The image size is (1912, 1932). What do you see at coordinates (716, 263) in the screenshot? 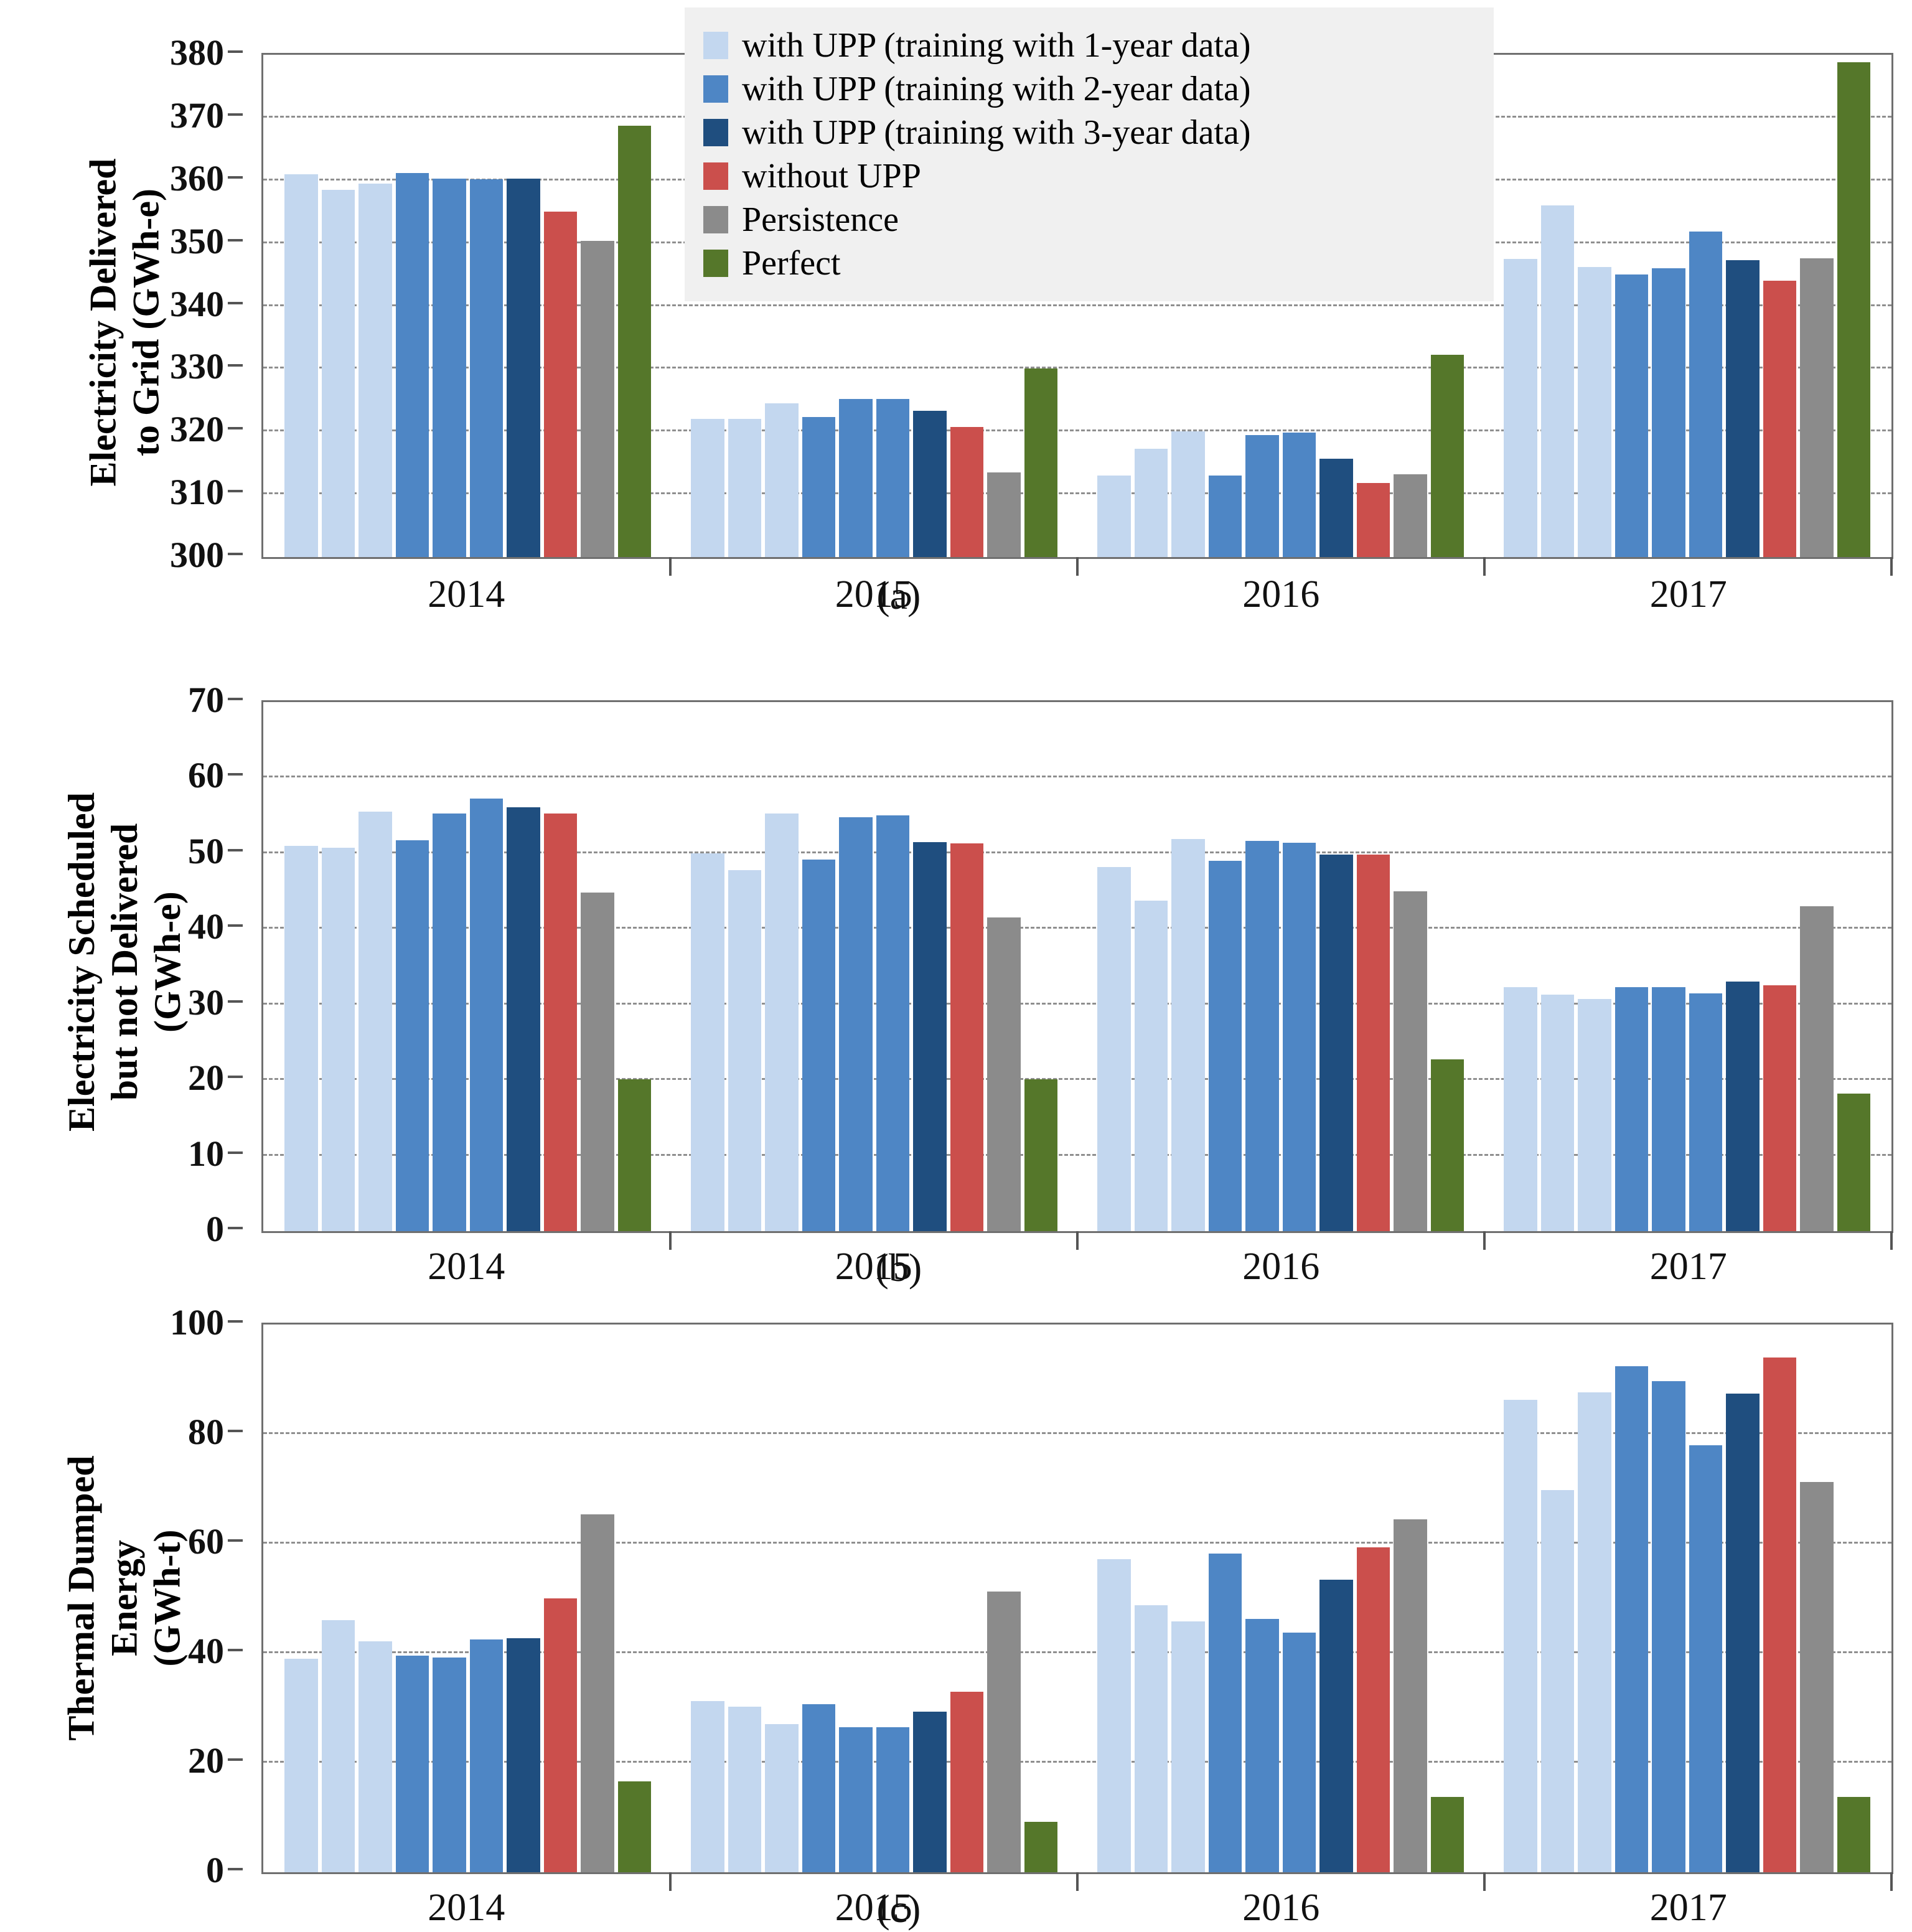
I see `legend-swatch-perfect` at bounding box center [716, 263].